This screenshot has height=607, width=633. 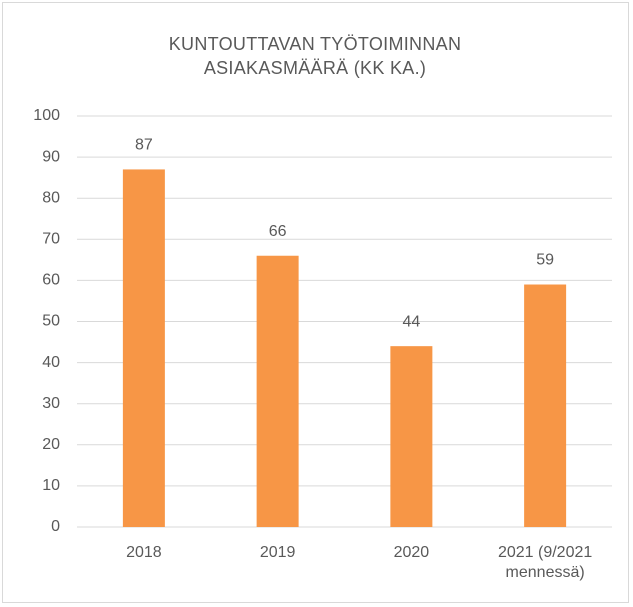 I want to click on y-tick-label: 70, so click(x=51, y=239).